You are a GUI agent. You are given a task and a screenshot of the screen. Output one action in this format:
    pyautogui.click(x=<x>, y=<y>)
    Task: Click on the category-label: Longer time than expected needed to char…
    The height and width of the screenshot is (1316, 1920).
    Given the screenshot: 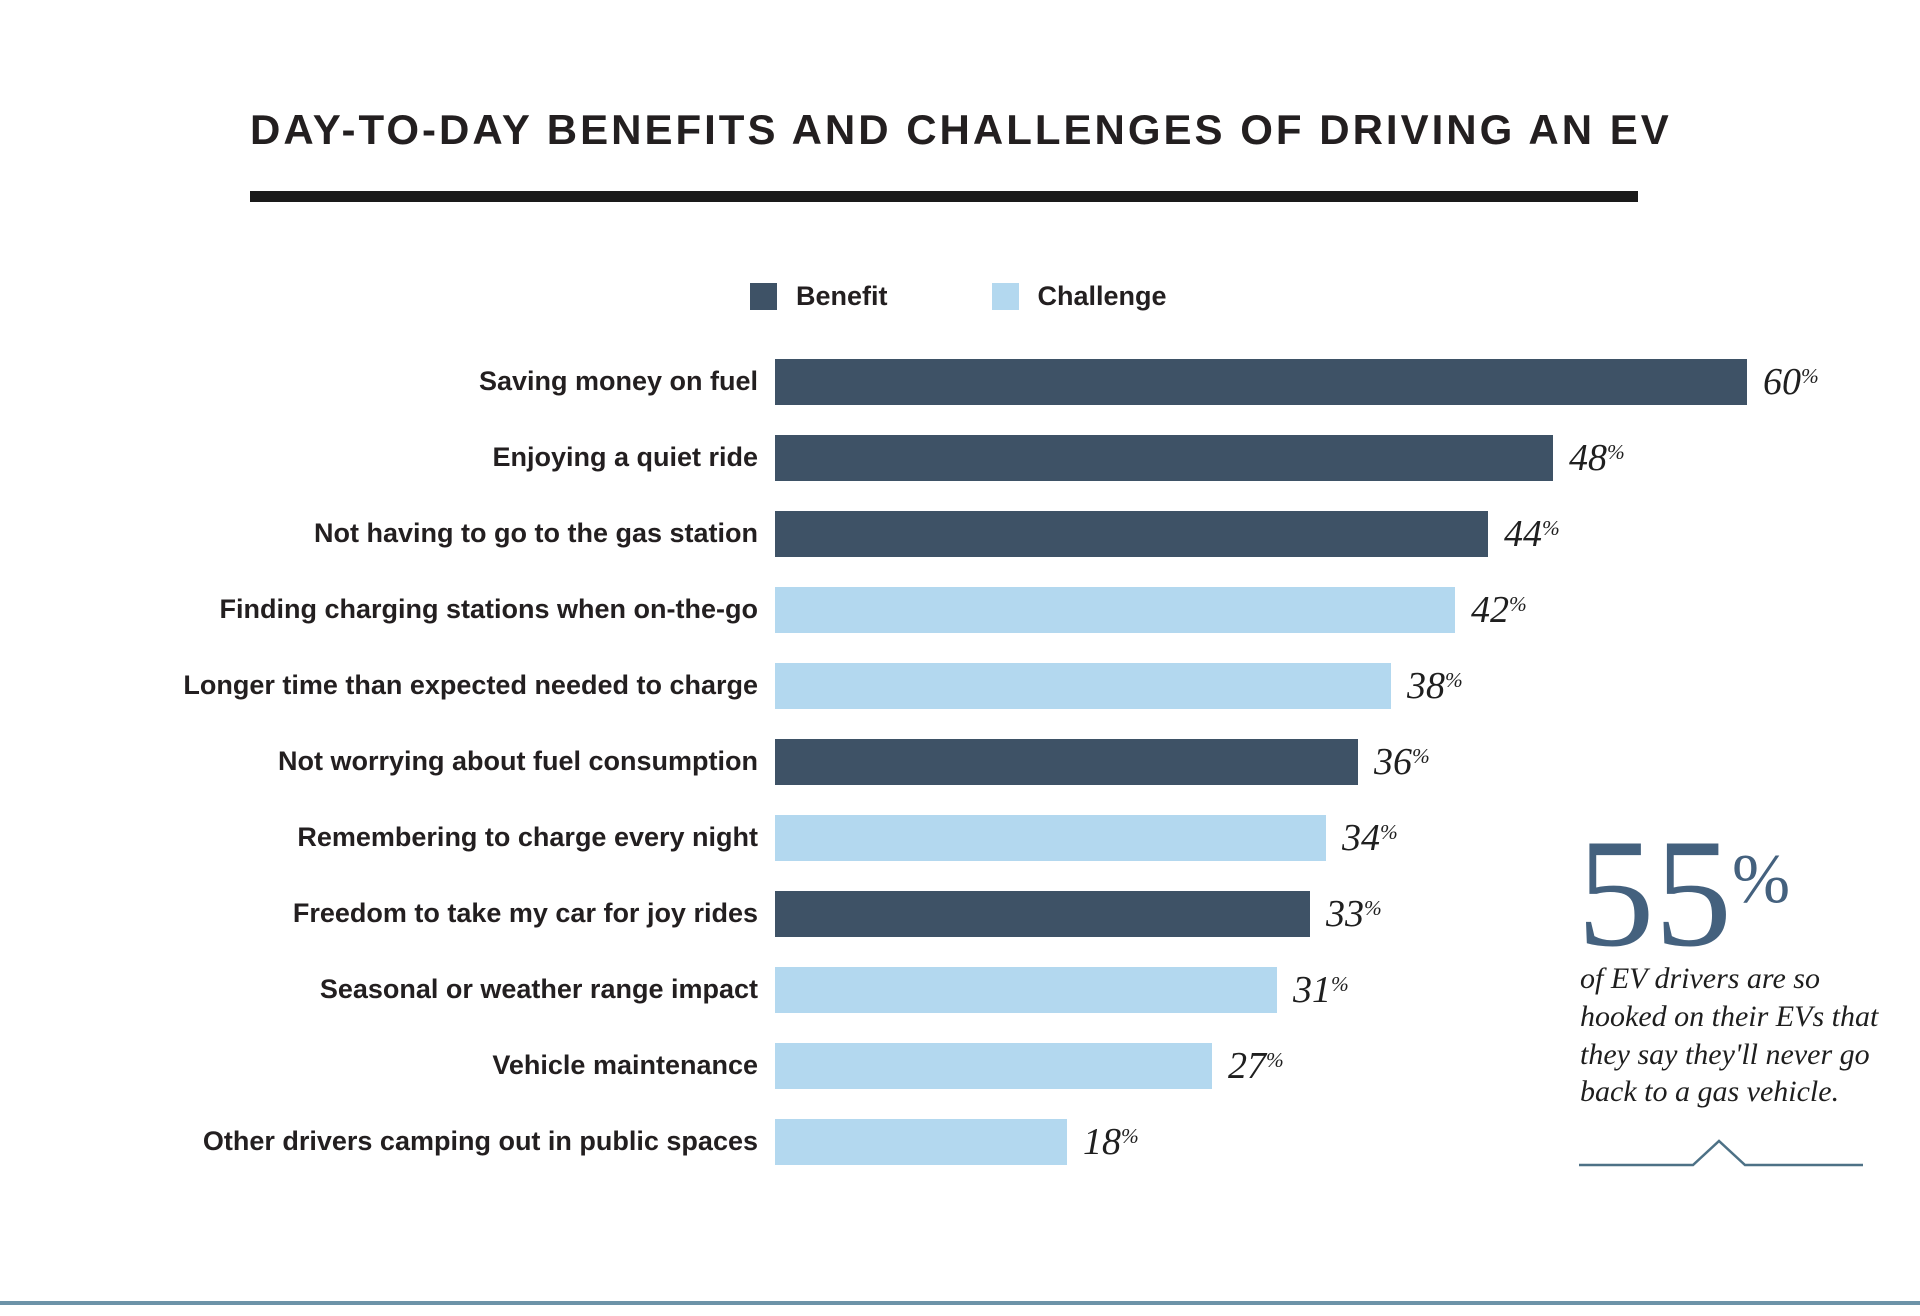 What is the action you would take?
    pyautogui.click(x=470, y=685)
    